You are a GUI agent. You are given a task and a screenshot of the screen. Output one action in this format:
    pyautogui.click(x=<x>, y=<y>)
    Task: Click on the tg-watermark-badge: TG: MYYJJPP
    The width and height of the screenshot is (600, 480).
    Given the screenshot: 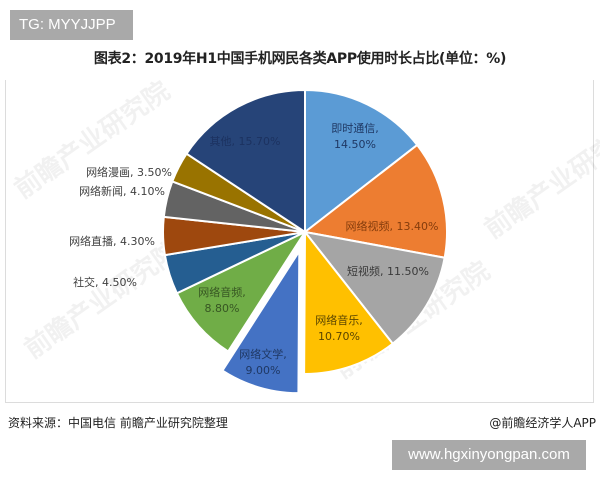 What is the action you would take?
    pyautogui.click(x=71, y=25)
    